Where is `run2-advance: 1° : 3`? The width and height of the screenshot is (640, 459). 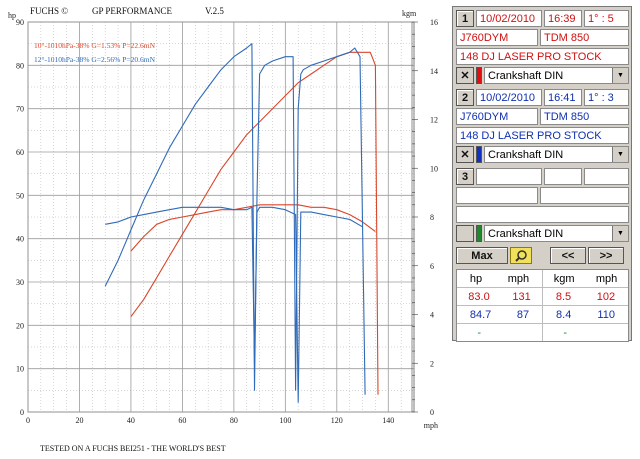
run2-advance: 1° : 3 is located at coordinates (606, 97).